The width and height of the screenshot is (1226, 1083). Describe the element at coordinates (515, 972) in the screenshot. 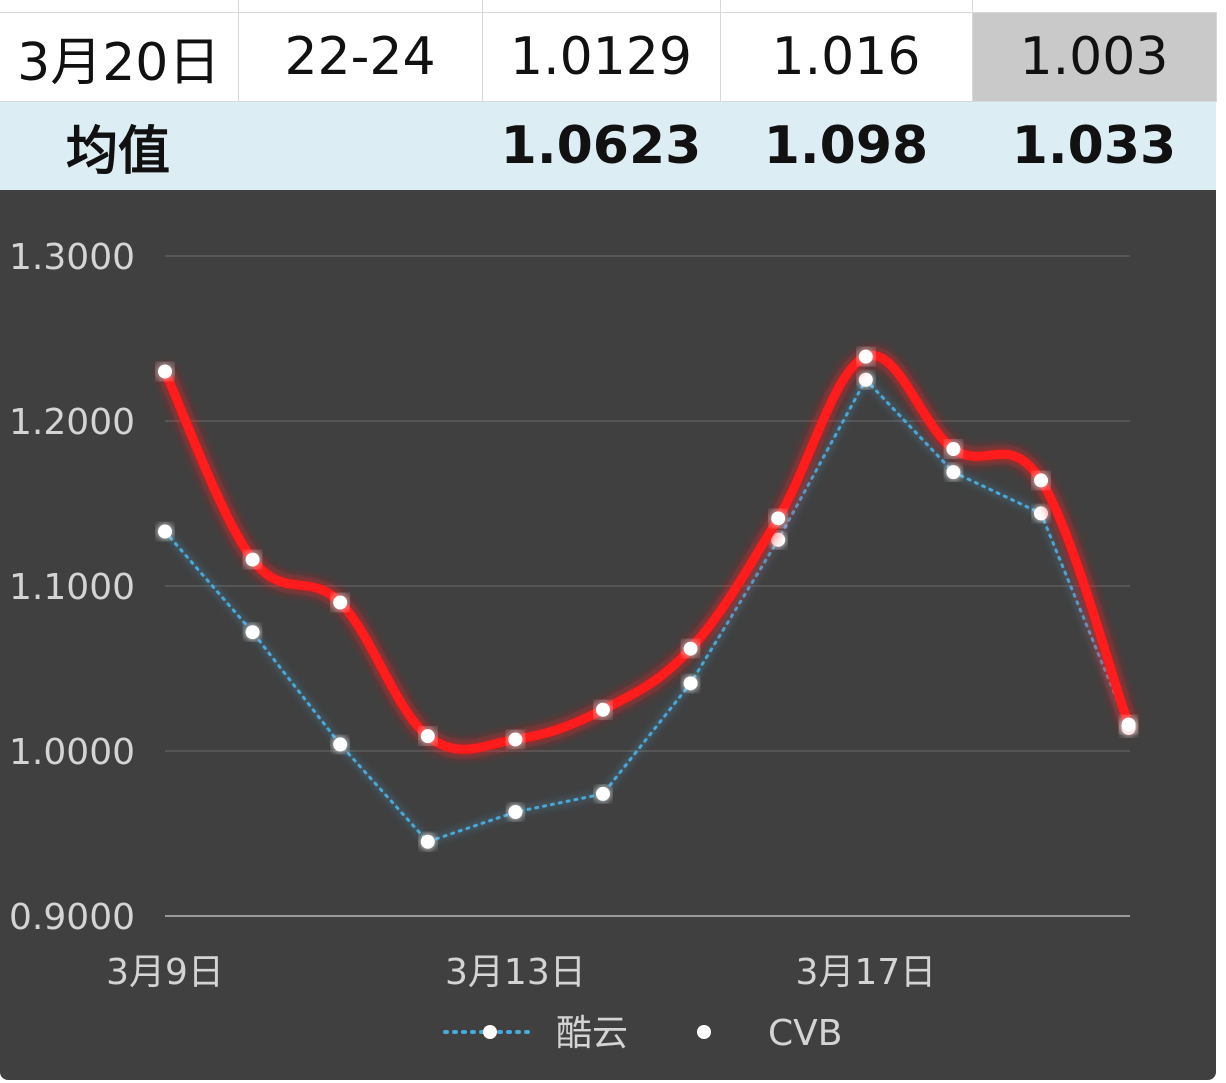

I see `x-tick-label: 3月13日` at that location.